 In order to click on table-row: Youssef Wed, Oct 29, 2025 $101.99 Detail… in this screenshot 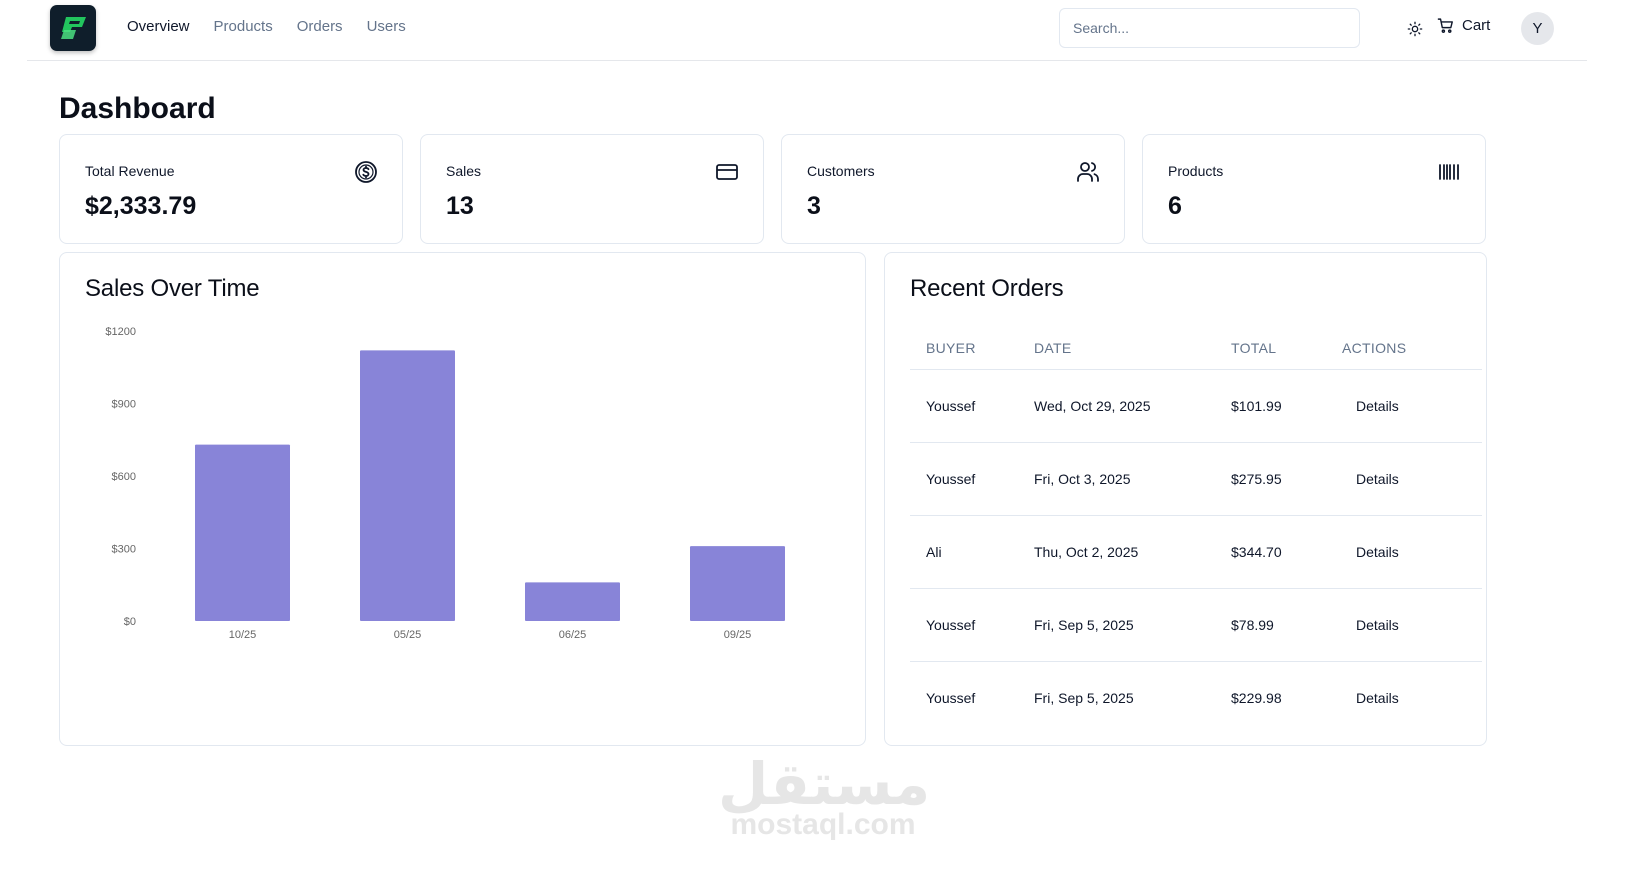, I will do `click(1196, 406)`.